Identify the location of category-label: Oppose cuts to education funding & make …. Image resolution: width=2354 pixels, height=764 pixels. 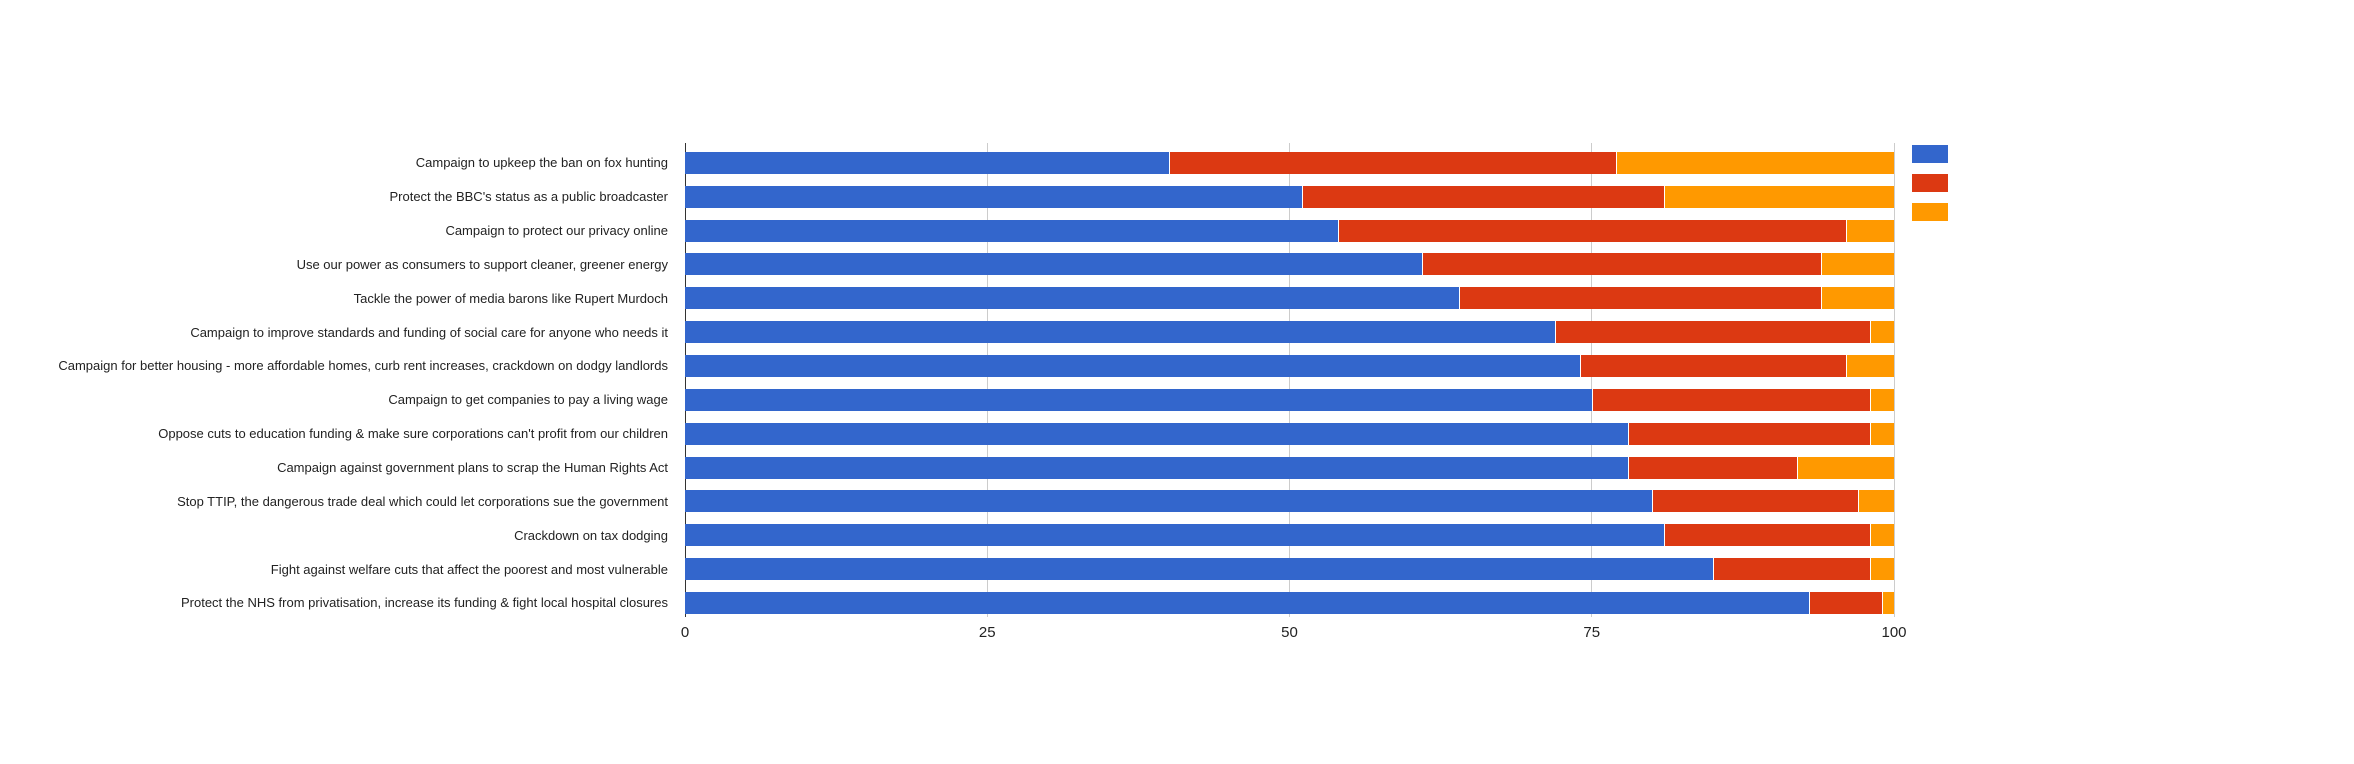
(413, 434).